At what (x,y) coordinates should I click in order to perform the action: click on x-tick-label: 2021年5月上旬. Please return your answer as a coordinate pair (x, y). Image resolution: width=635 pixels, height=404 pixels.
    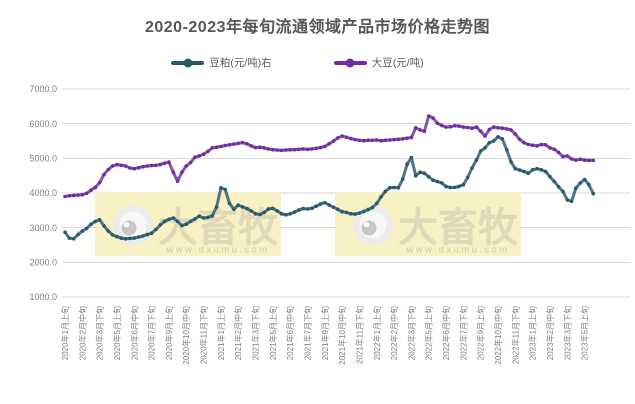
    Looking at the image, I should click on (273, 333).